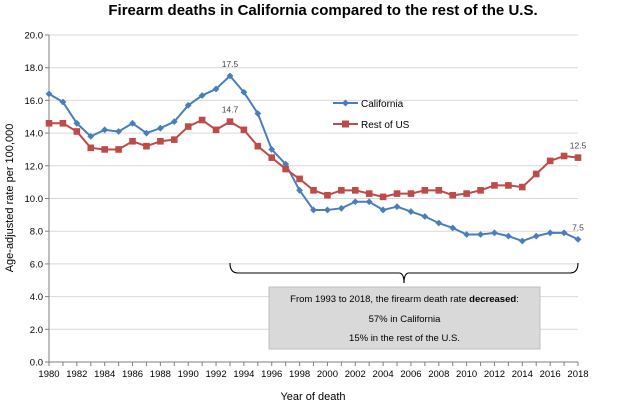  I want to click on y-tick-label: 2.0, so click(36, 330).